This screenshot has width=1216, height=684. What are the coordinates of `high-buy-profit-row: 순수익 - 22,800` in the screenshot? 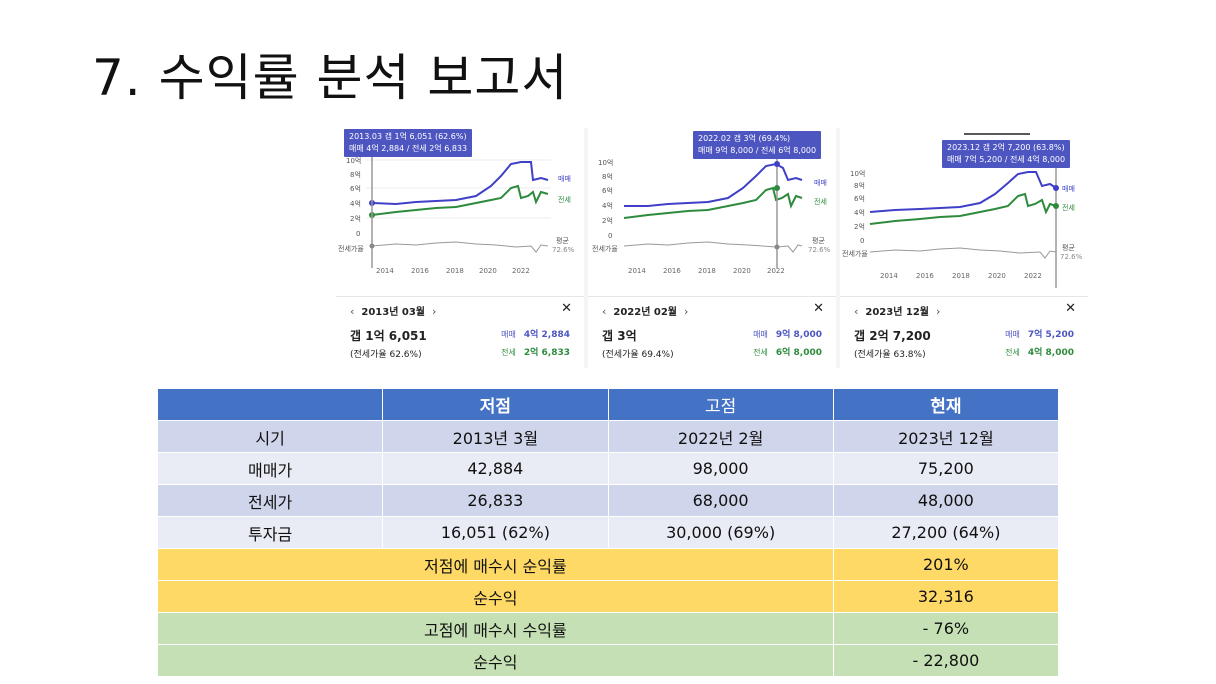 It's located at (608, 660).